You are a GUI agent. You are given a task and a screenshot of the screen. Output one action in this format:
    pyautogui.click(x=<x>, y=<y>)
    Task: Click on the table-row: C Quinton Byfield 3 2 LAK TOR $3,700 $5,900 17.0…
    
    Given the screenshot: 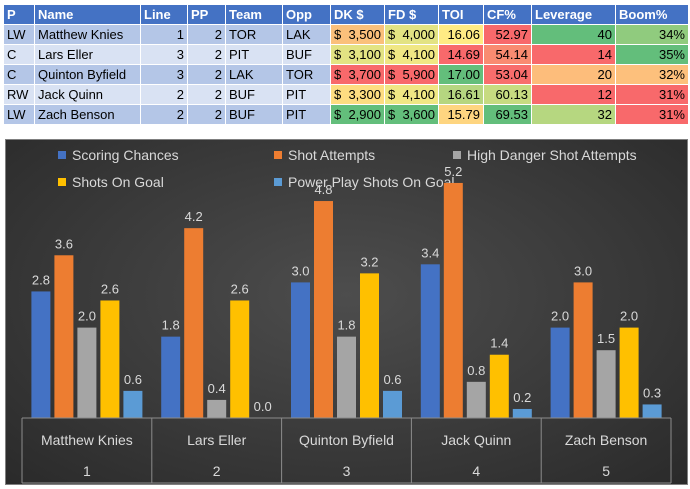 What is the action you would take?
    pyautogui.click(x=346, y=74)
    